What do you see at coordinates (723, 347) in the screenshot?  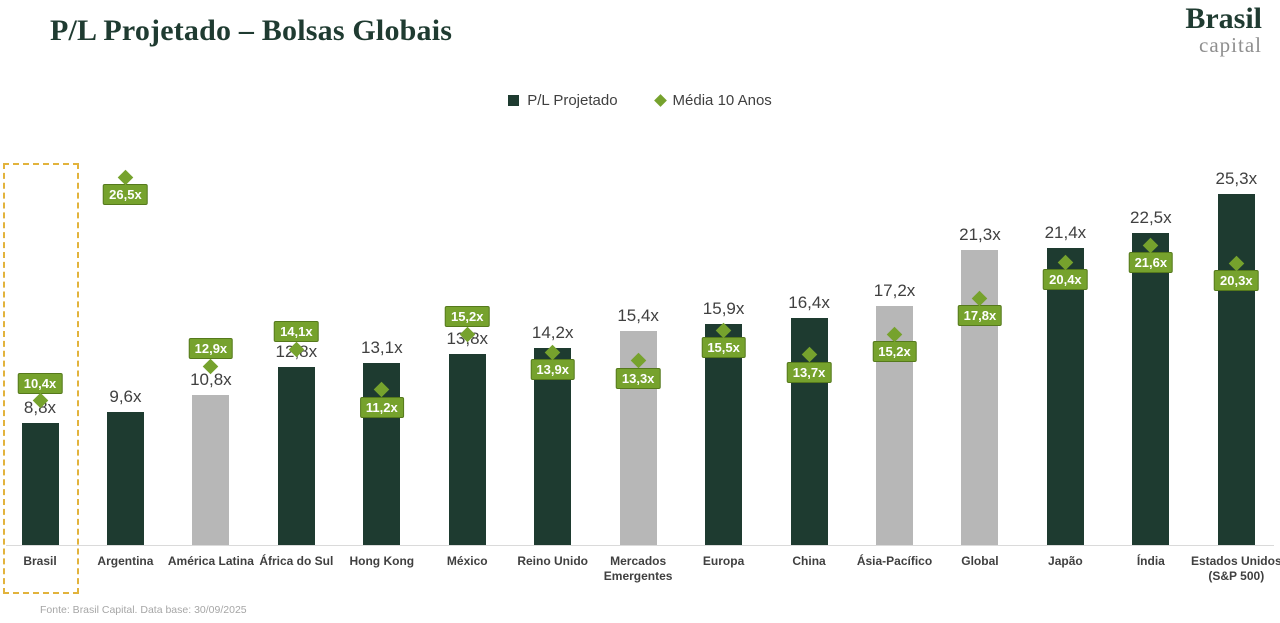 I see `media-value-europa: 15,5x` at bounding box center [723, 347].